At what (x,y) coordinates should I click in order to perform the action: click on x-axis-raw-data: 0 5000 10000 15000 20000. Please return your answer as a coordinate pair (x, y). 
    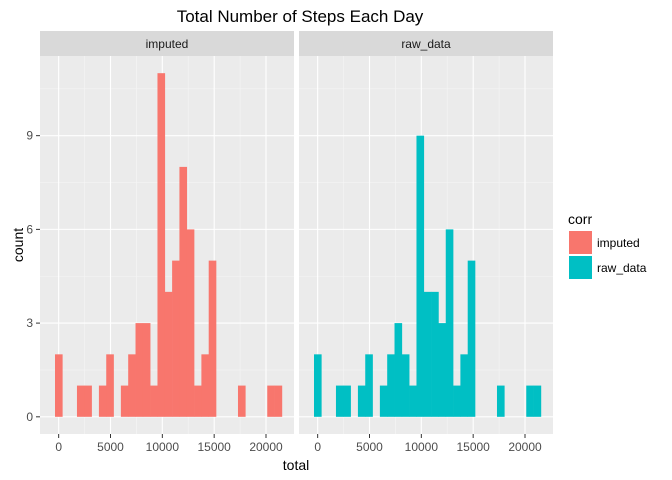
    Looking at the image, I should click on (428, 444).